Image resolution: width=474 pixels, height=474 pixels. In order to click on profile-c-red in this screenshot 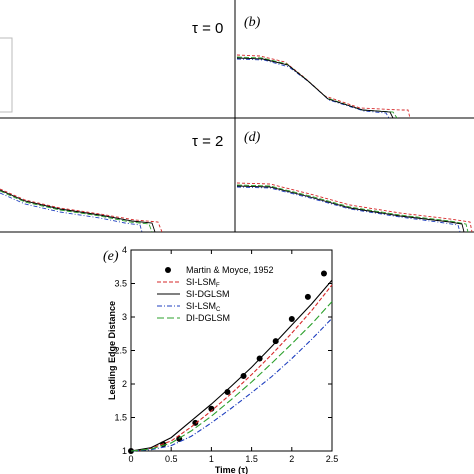, I will do `click(81, 210)`.